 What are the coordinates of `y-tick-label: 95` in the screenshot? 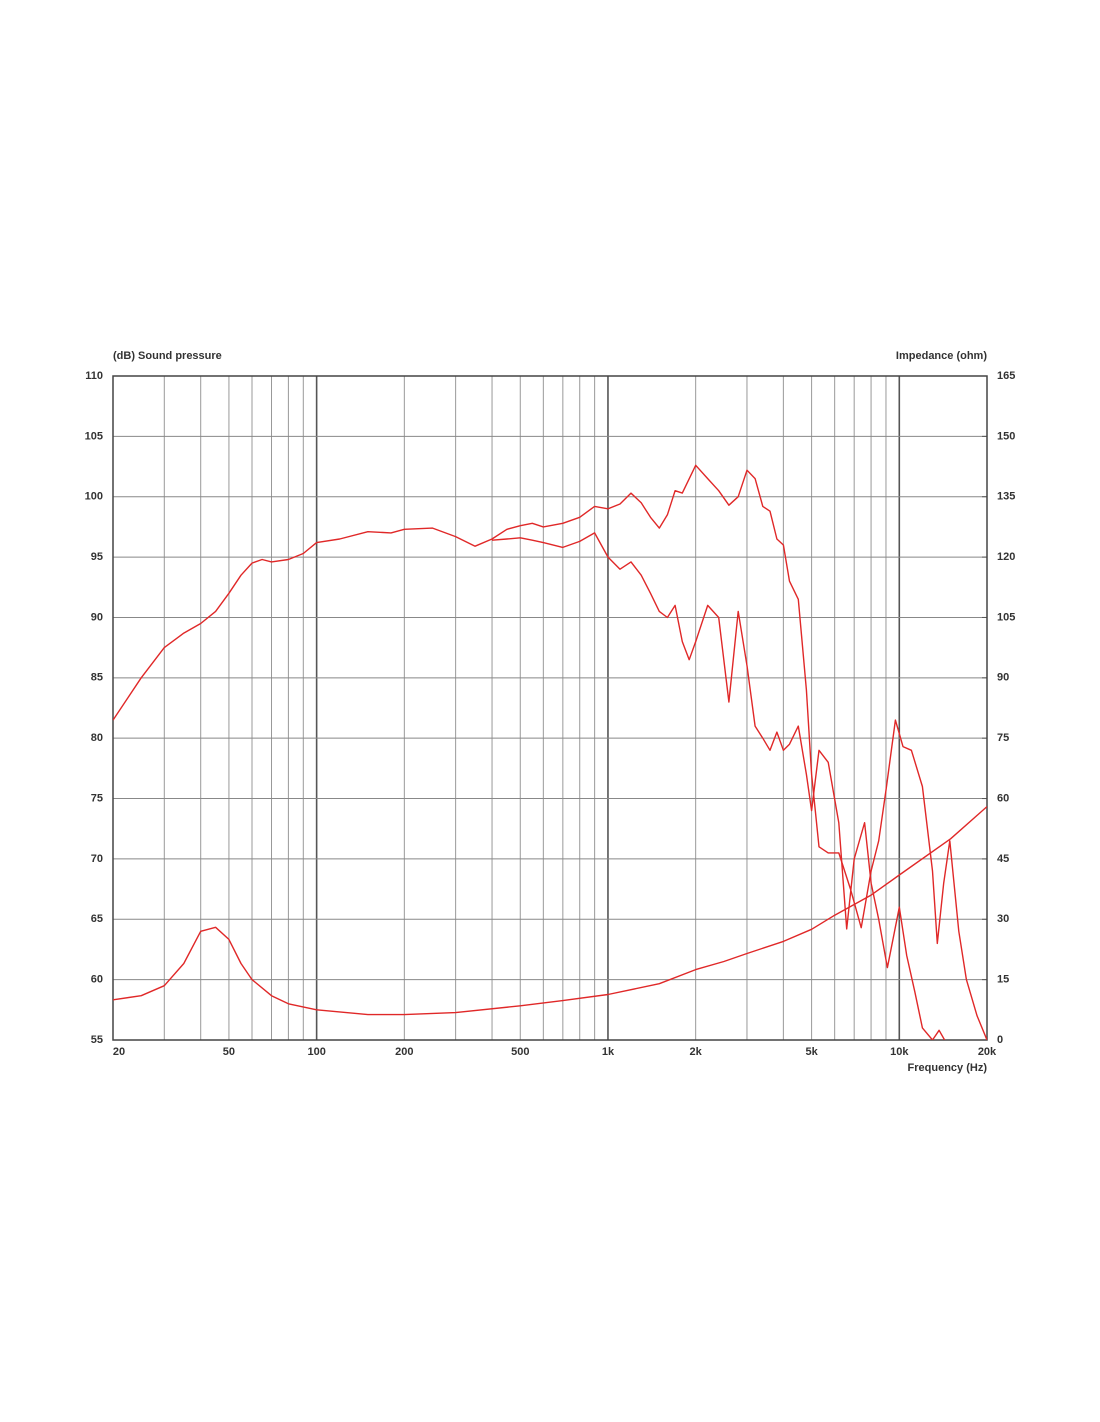 It's located at (97, 557).